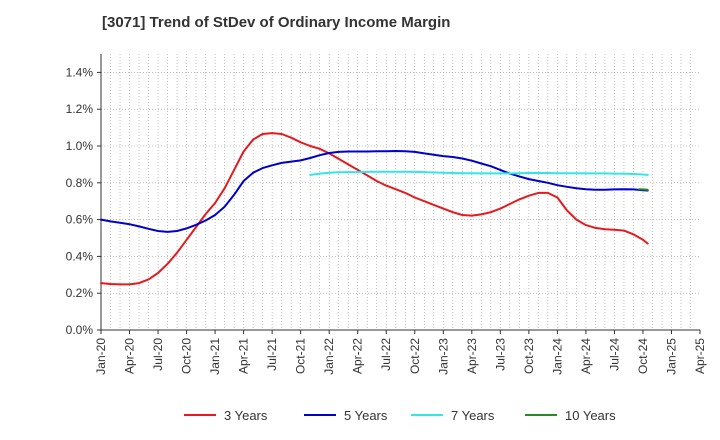 This screenshot has height=440, width=720. What do you see at coordinates (80, 330) in the screenshot?
I see `y-tick-label: 0.0%` at bounding box center [80, 330].